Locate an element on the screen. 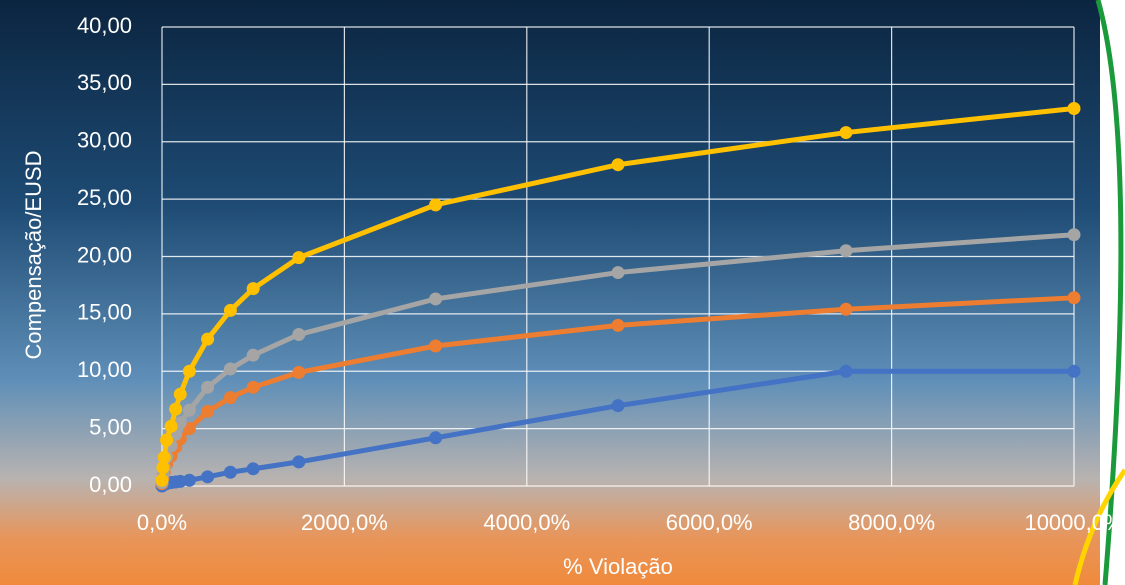  y-tick-label: 30,00 is located at coordinates (104, 140).